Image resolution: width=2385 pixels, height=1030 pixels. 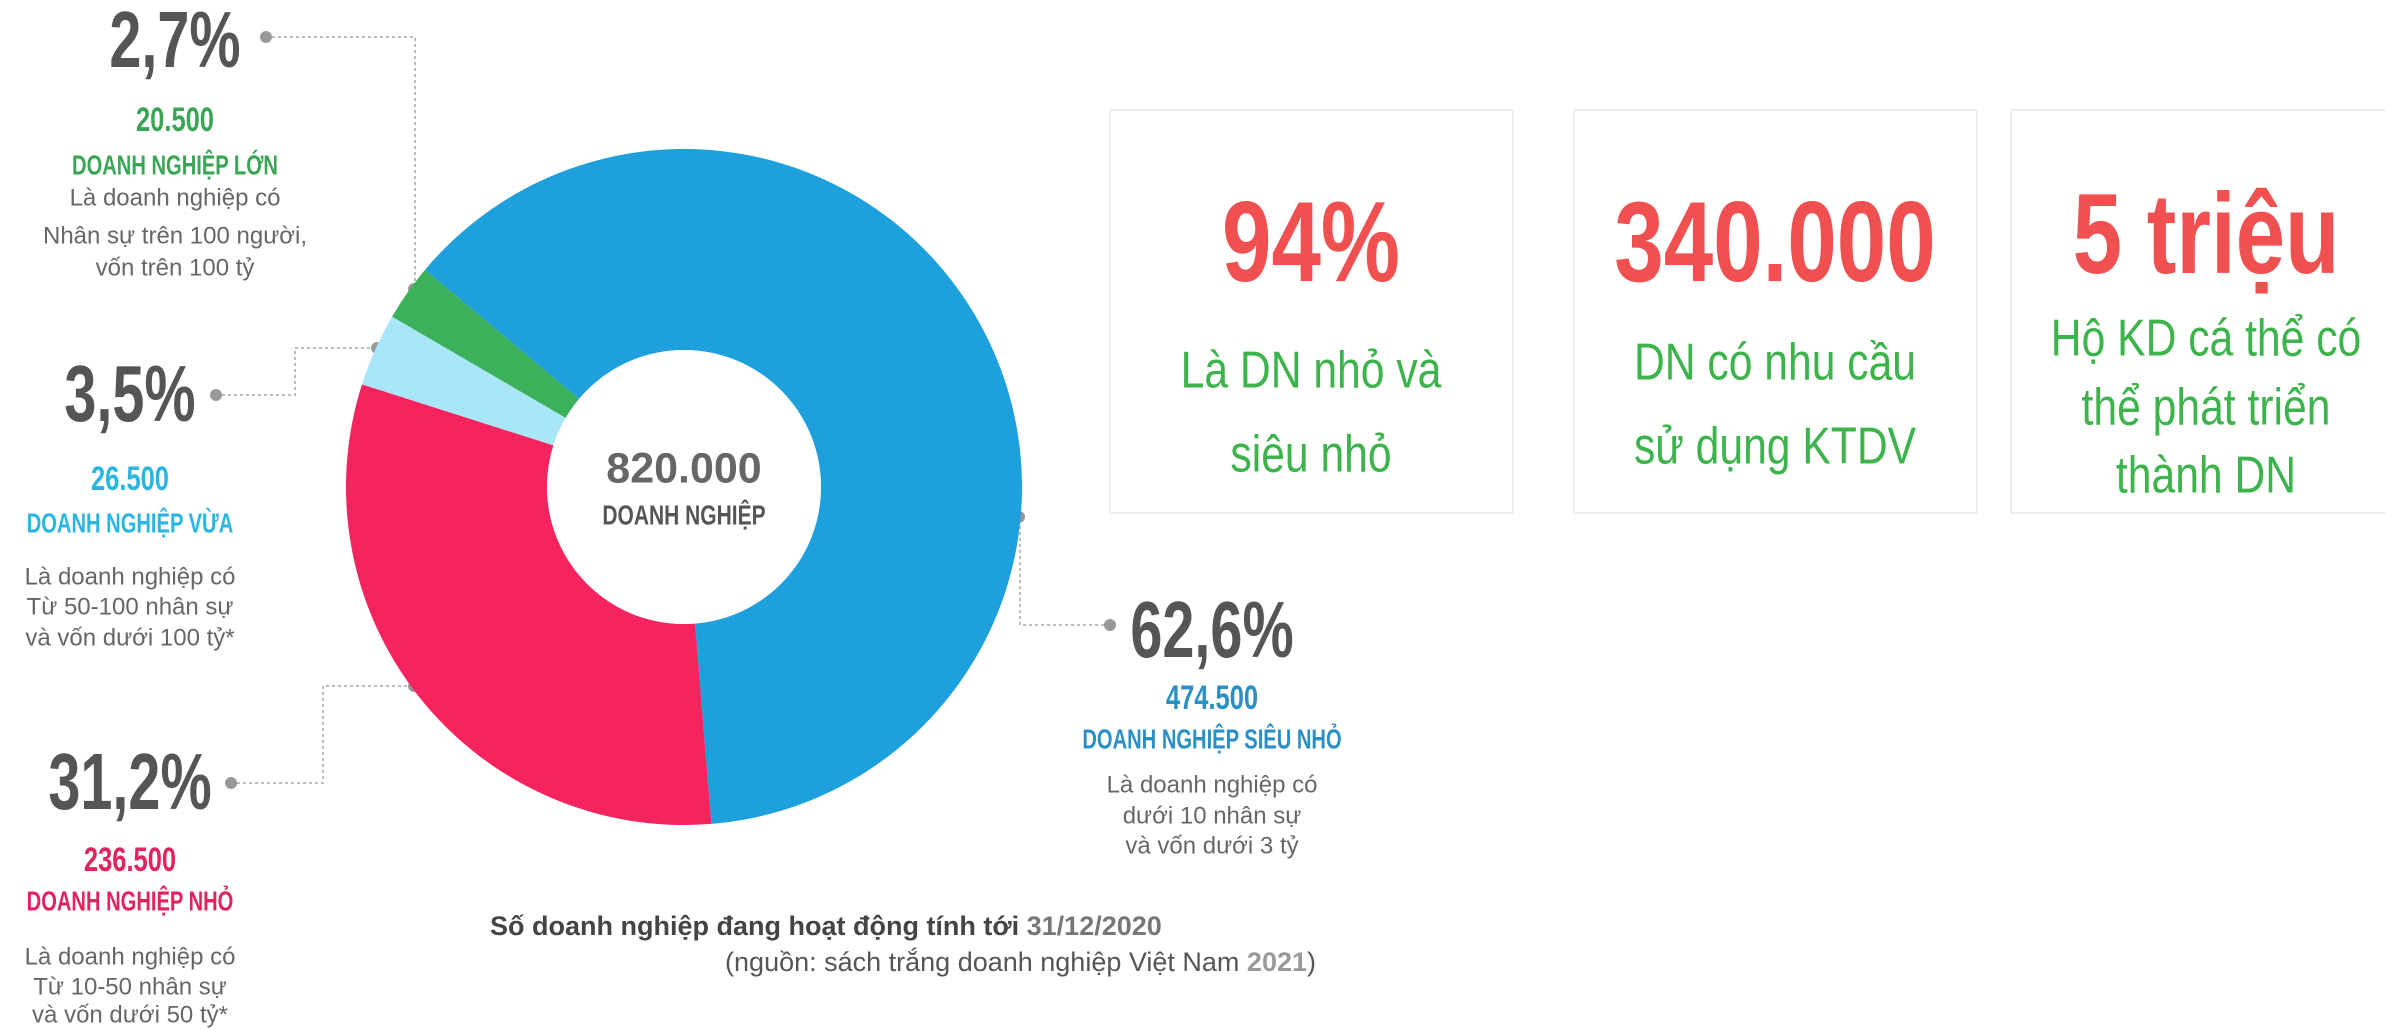 I want to click on caption-text: (nguồn: sách trắng doanh nghiệp Việt Nam, so click(x=982, y=961).